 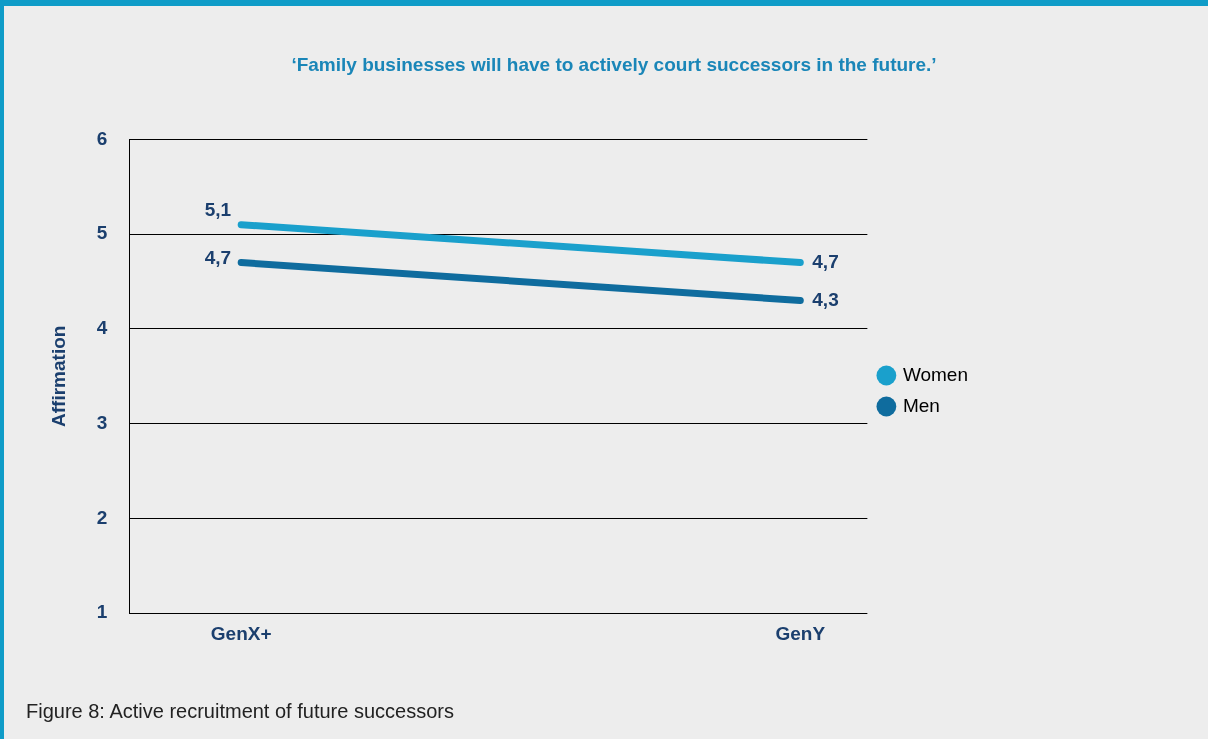 What do you see at coordinates (921, 405) in the screenshot?
I see `legend-label: Men` at bounding box center [921, 405].